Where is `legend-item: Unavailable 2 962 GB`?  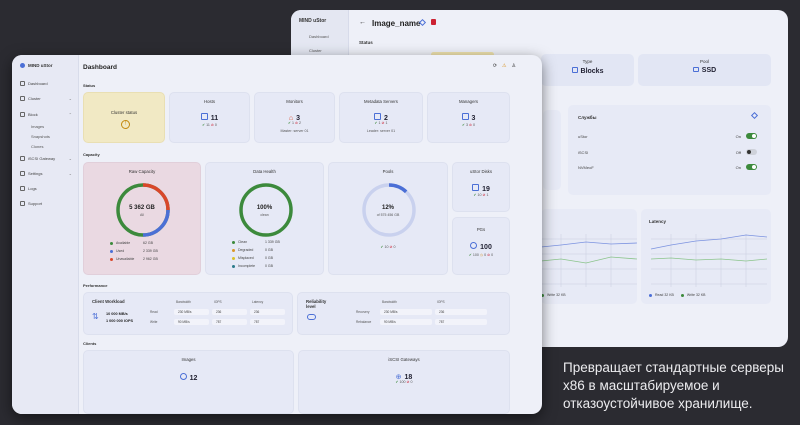 legend-item: Unavailable 2 962 GB is located at coordinates (145, 259).